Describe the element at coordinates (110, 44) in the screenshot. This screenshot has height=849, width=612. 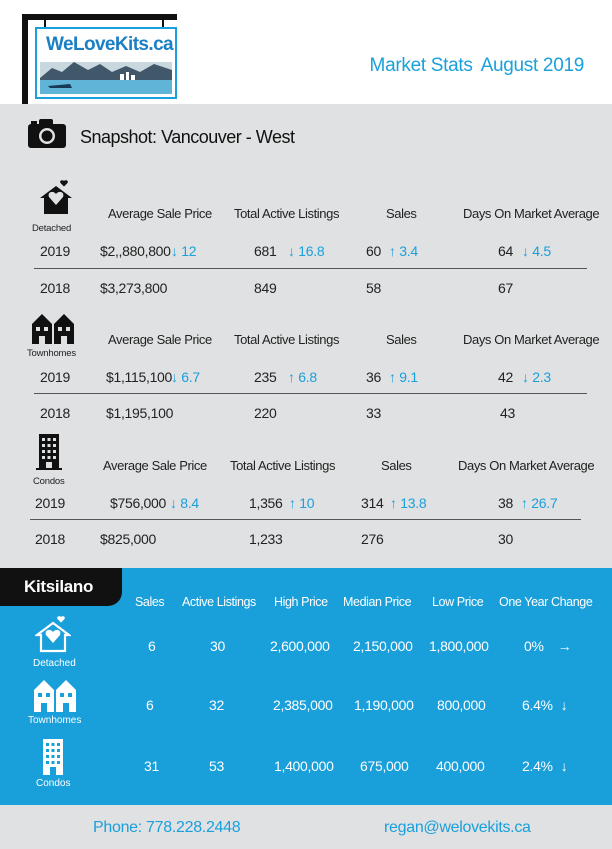
I see `logo-text: WeLoveKits.ca` at that location.